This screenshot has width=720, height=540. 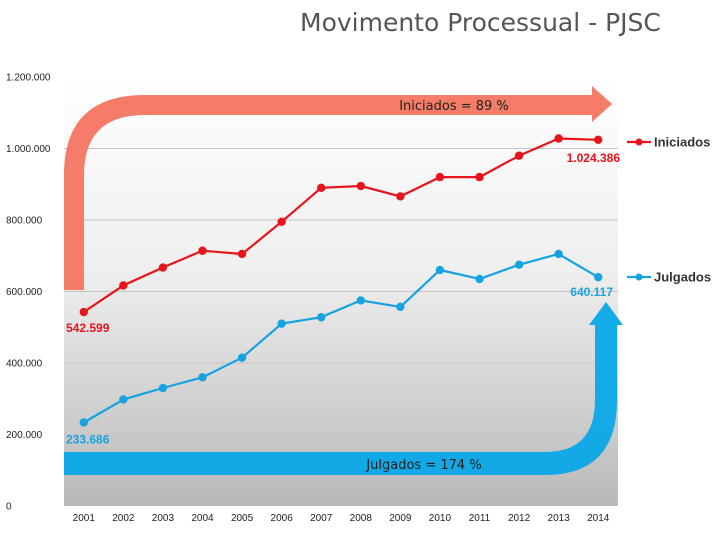 What do you see at coordinates (163, 518) in the screenshot?
I see `x-tick-label: 2003` at bounding box center [163, 518].